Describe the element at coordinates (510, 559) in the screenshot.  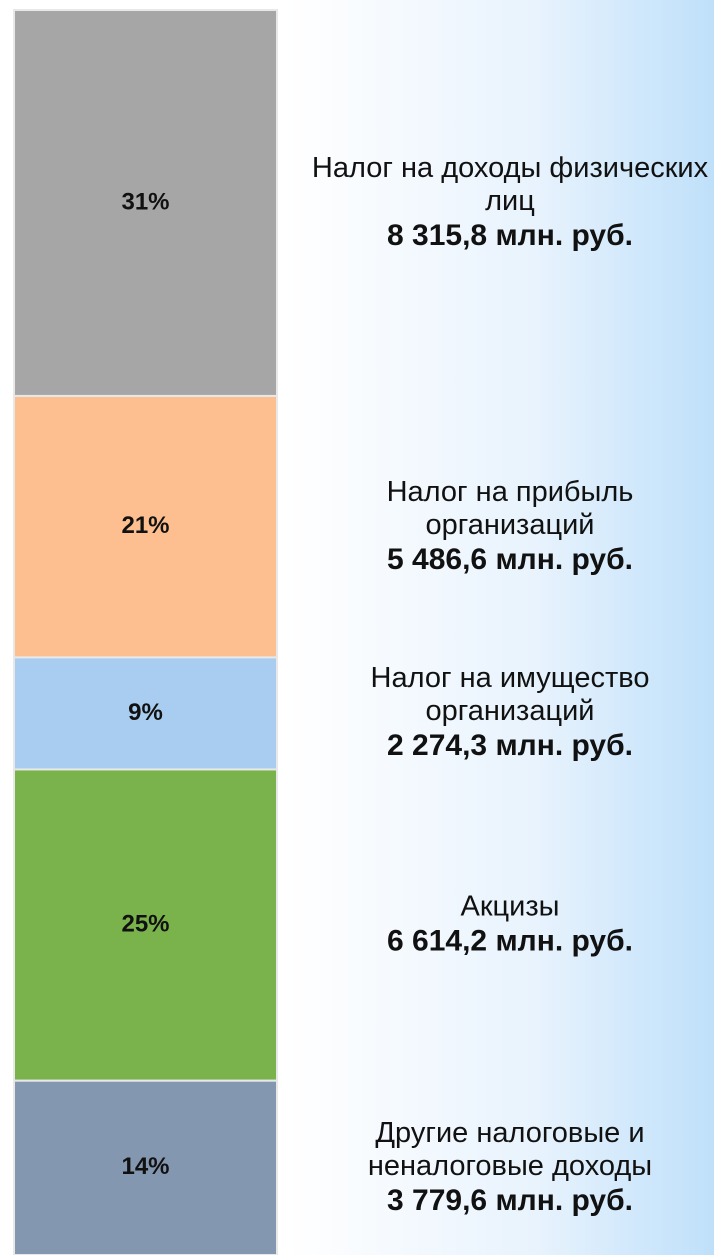
I see `segment-amount: 5 486,6 млн. руб.` at that location.